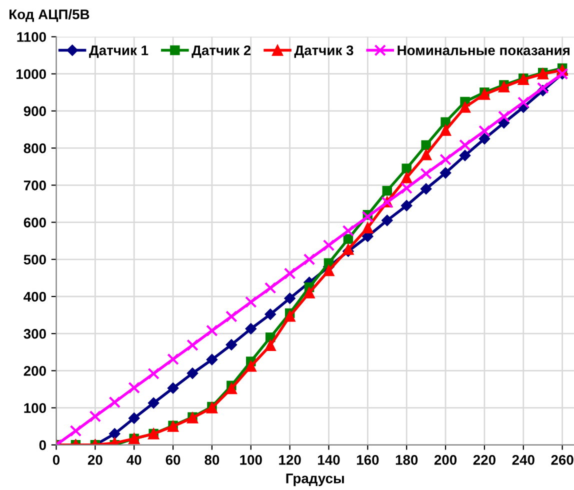  I want to click on y-axis-title: Код АЦП/5В, so click(50, 15).